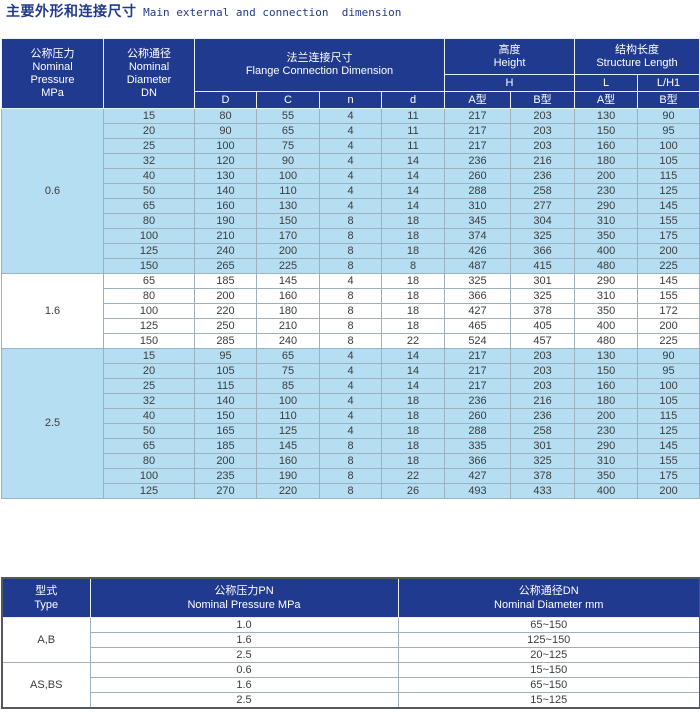  What do you see at coordinates (350, 685) in the screenshot?
I see `table-row: AS,BS 0.6 15~150` at bounding box center [350, 685].